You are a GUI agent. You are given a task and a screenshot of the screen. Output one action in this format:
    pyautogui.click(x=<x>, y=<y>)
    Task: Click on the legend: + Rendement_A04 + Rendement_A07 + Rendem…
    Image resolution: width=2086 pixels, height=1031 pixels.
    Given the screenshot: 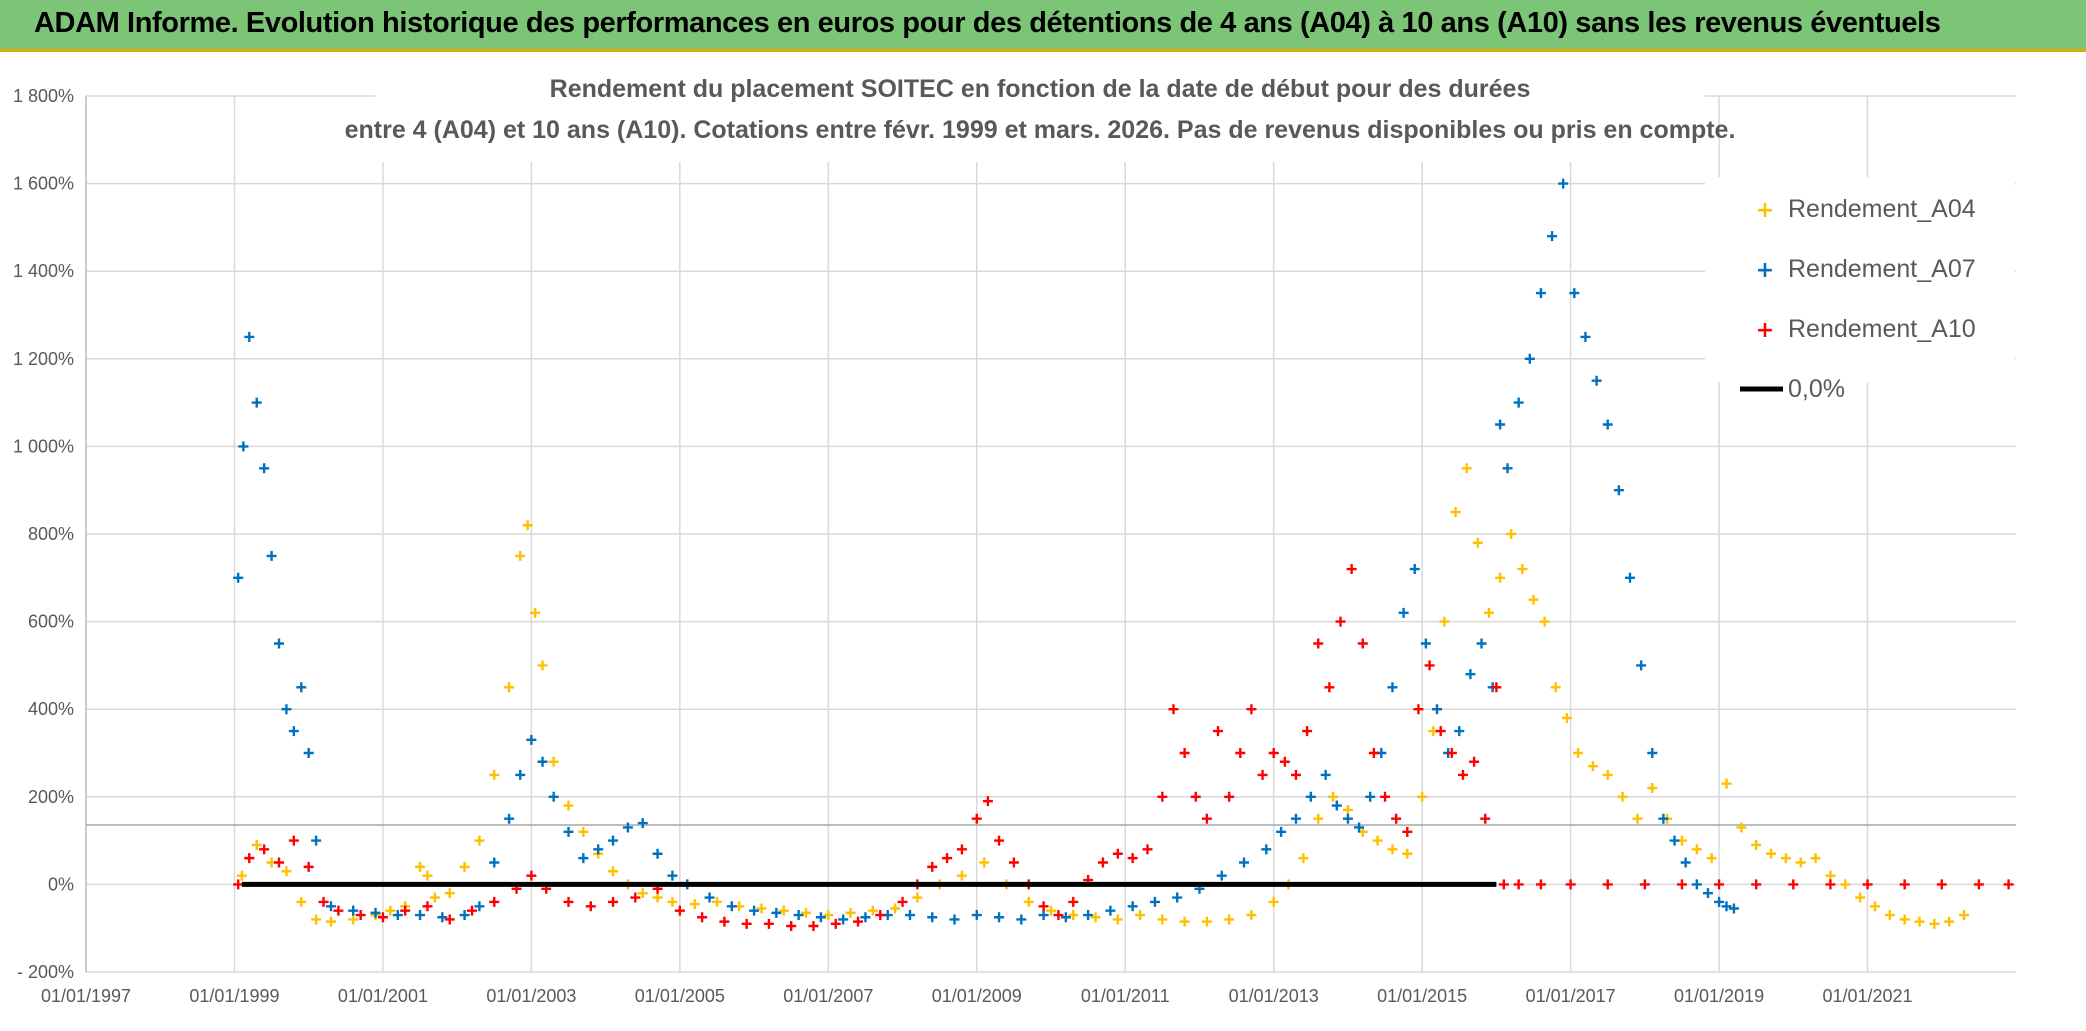 What is the action you would take?
    pyautogui.click(x=1860, y=290)
    